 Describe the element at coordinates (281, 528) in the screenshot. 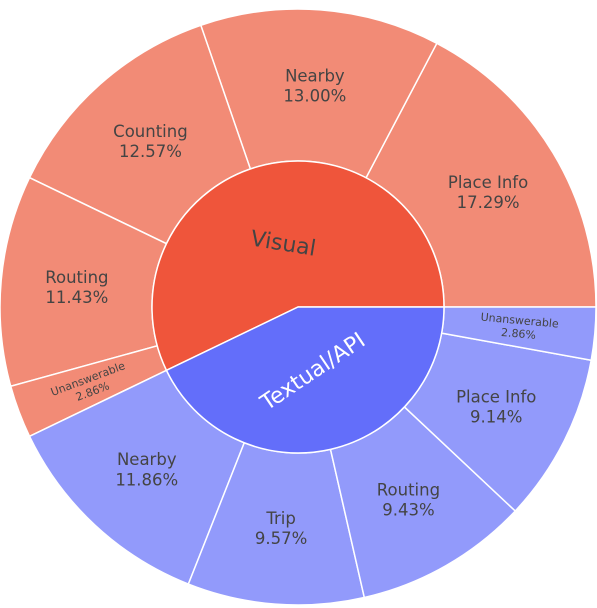

I see `outer-label-textual-api-trip: Trip 9.57%` at that location.